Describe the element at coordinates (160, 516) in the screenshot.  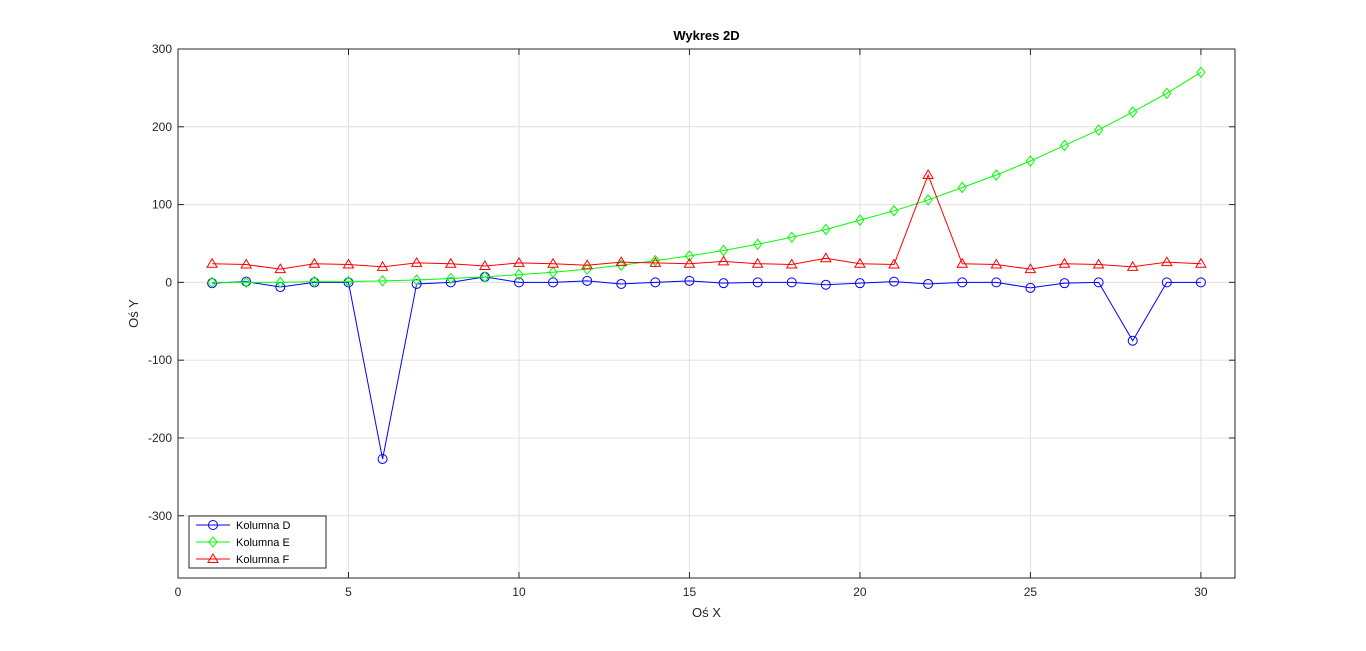
I see `y-tick-label: -300` at that location.